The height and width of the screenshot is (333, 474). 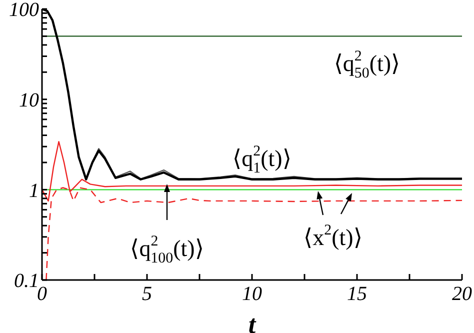 What do you see at coordinates (333, 236) in the screenshot?
I see `annotation: ⟨x$^{2}$(t)⟩` at bounding box center [333, 236].